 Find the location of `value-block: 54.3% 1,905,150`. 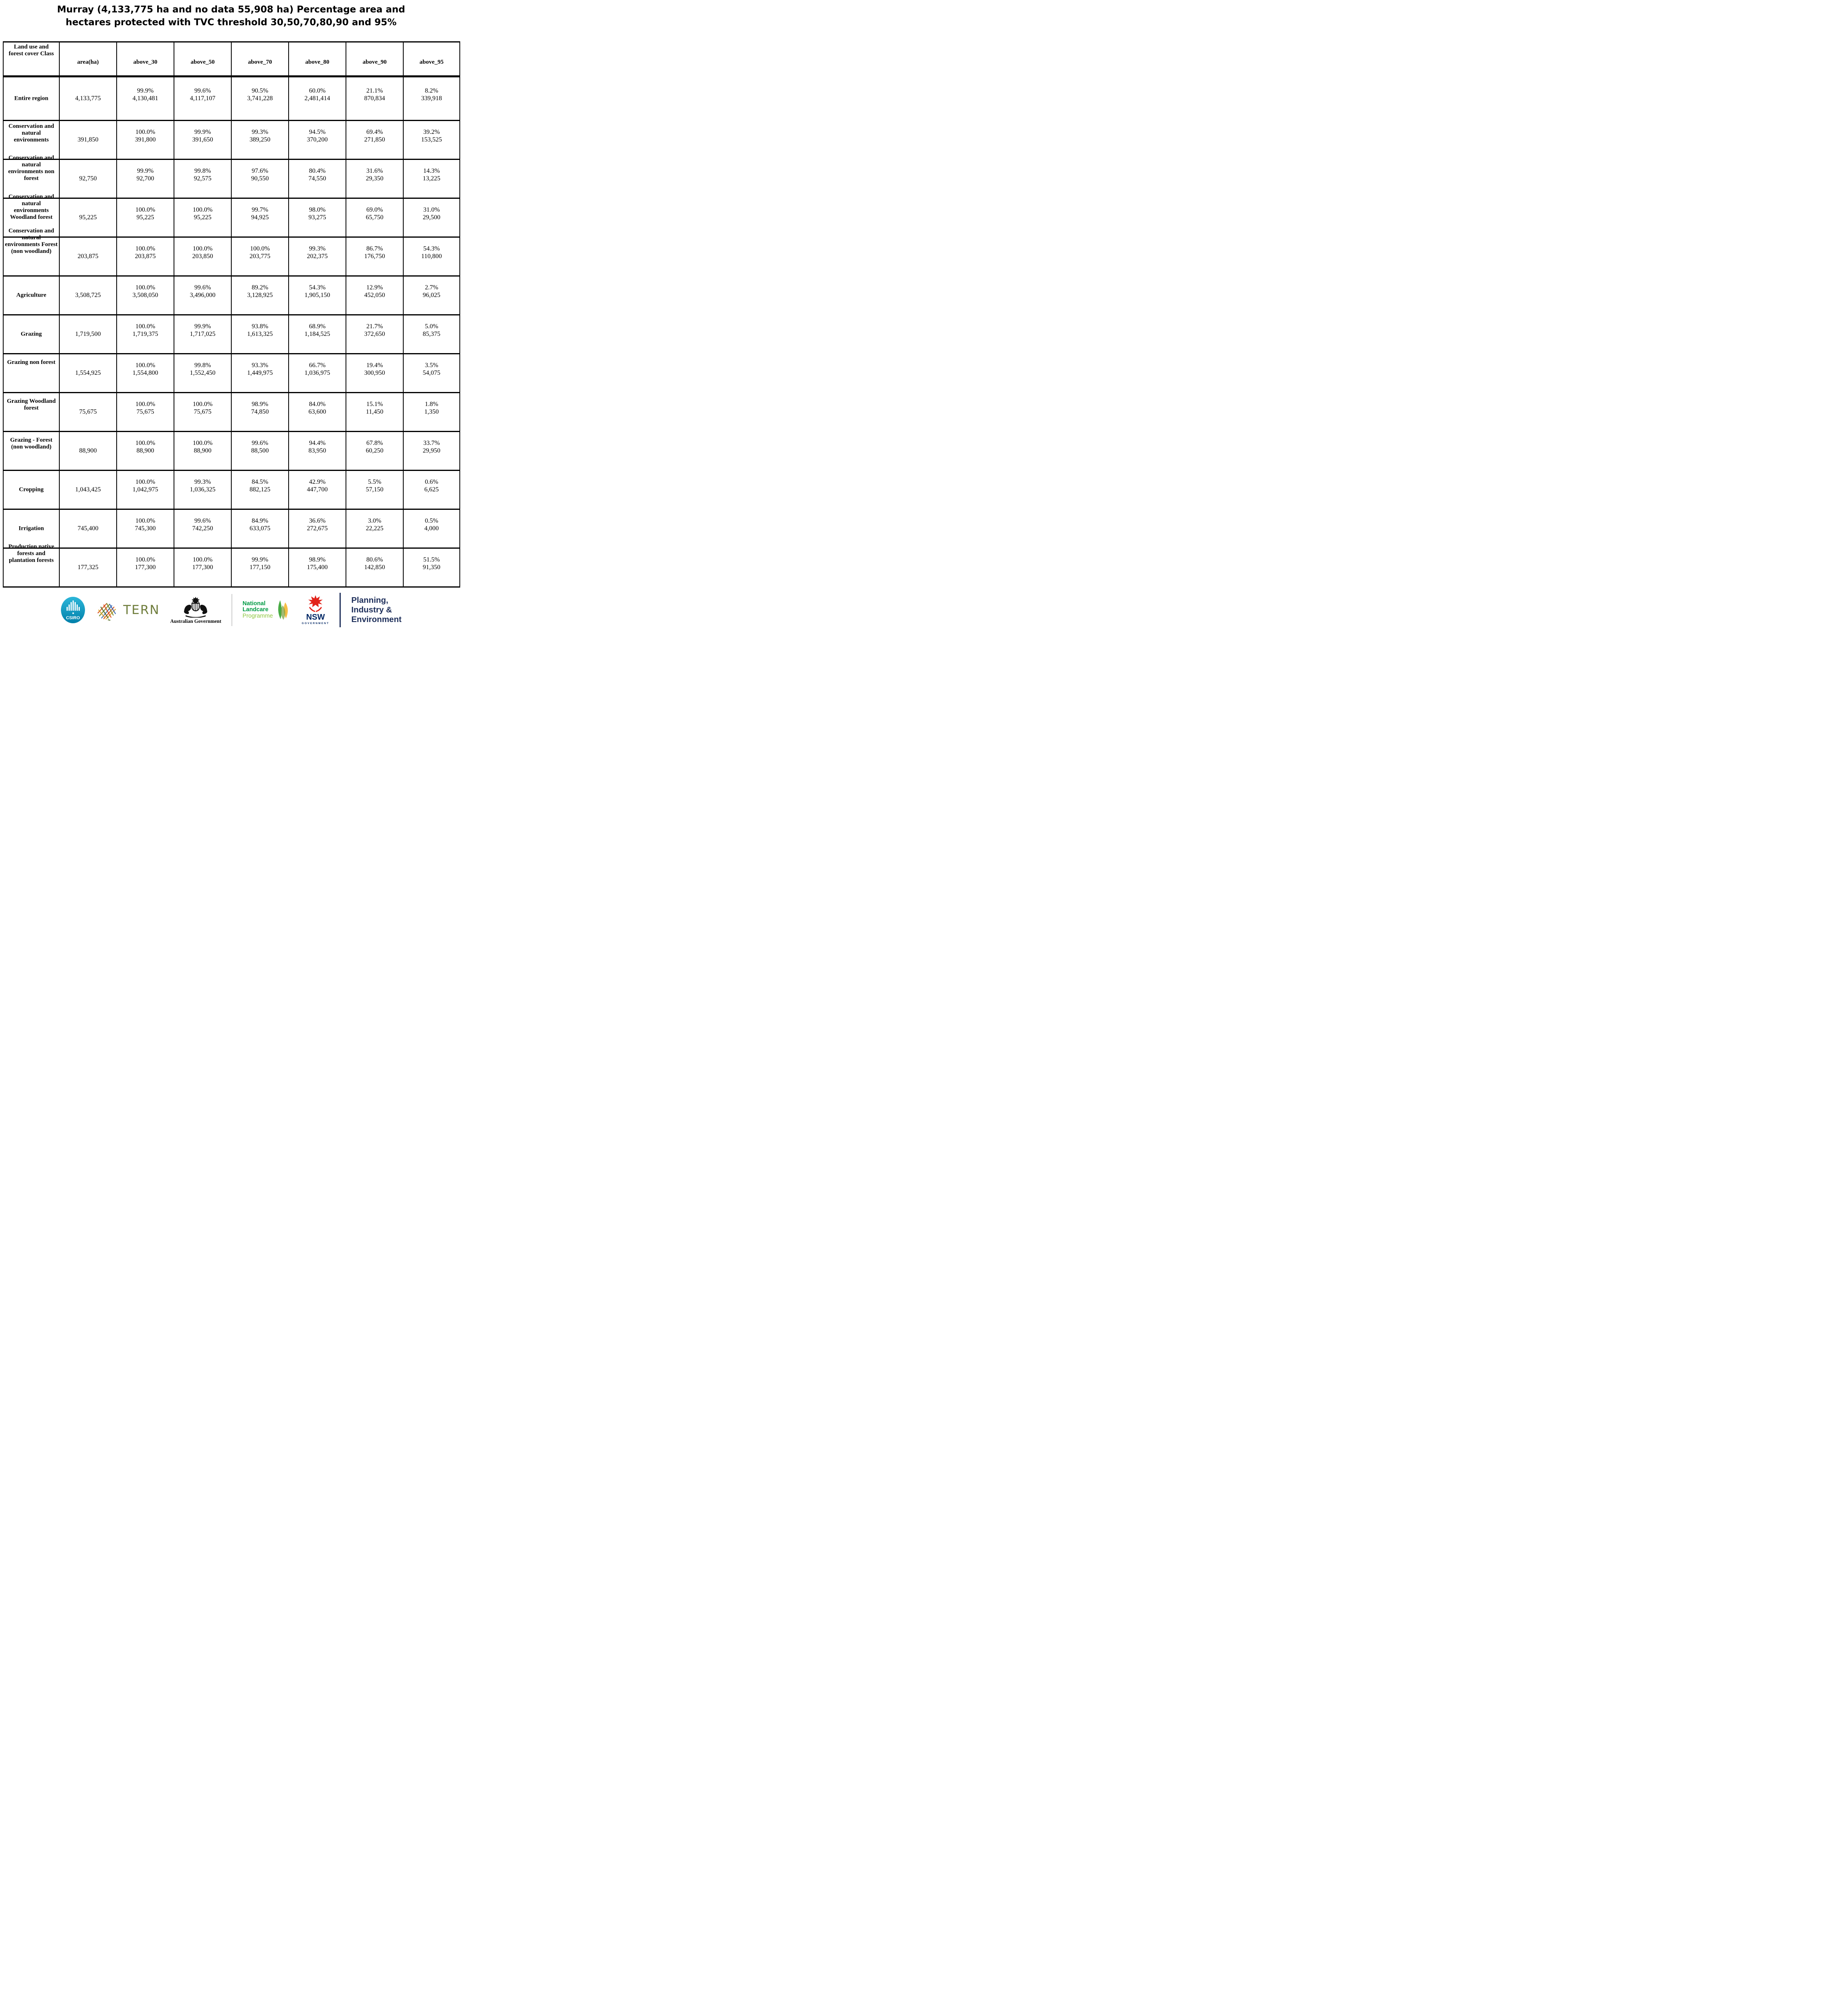

value-block: 54.3% 1,905,150 is located at coordinates (317, 292).